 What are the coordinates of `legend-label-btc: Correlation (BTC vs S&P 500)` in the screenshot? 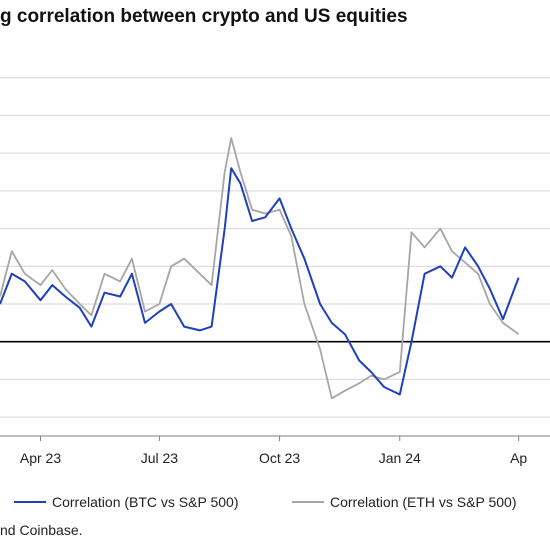 It's located at (145, 502).